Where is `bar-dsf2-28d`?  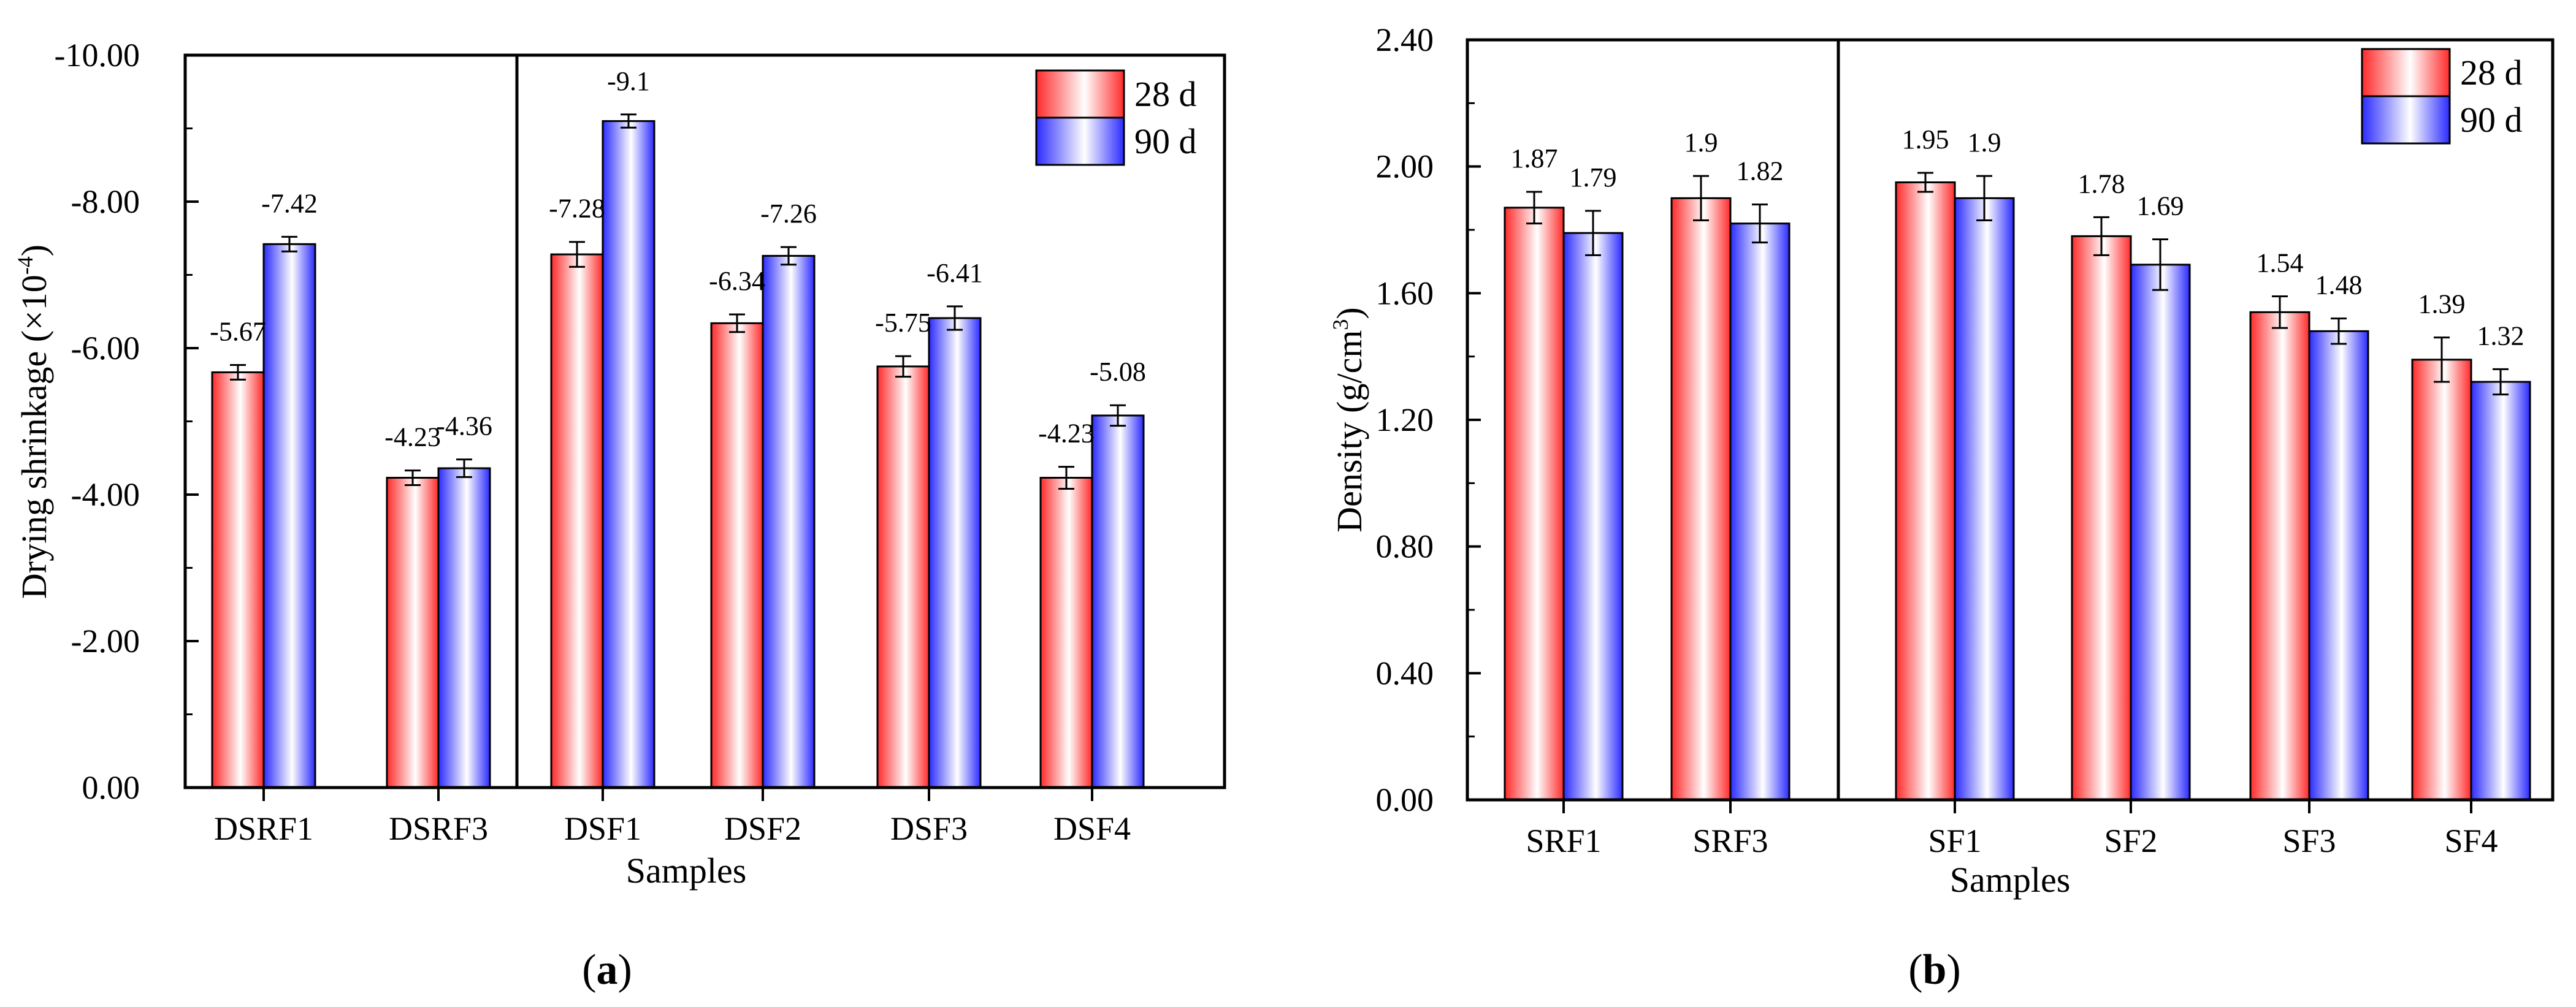 bar-dsf2-28d is located at coordinates (737, 555).